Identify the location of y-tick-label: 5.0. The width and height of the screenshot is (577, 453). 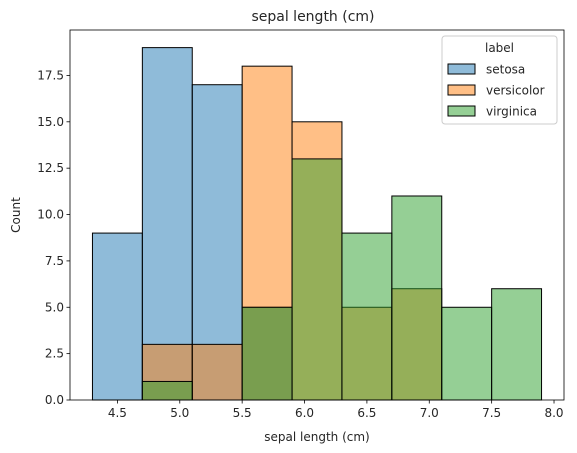
(54, 307).